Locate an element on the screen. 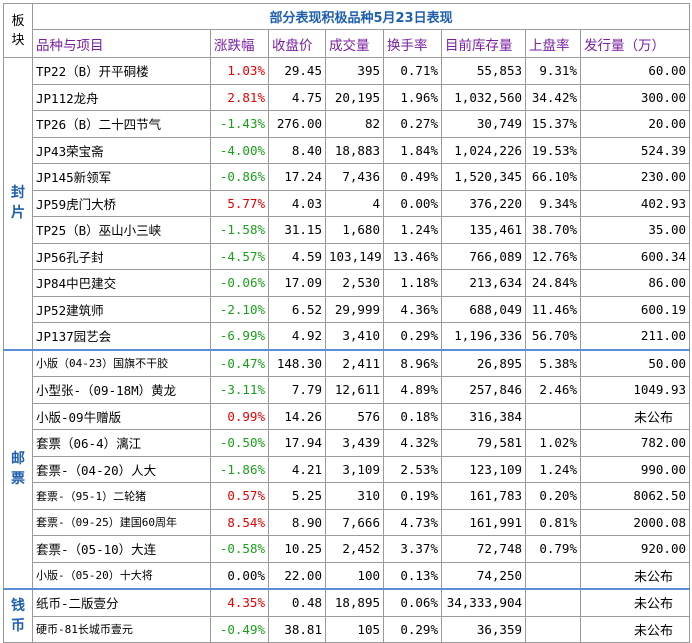  stock-cell: 1,520,345 is located at coordinates (483, 177).